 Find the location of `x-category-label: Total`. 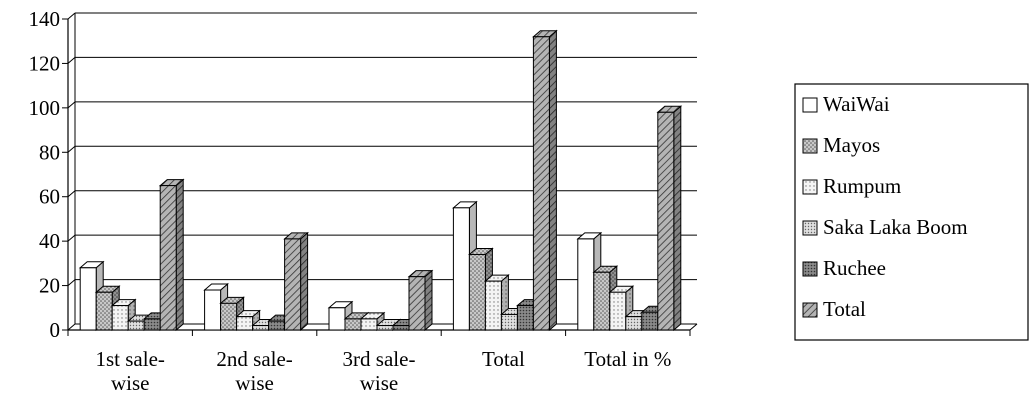

x-category-label: Total is located at coordinates (503, 359).